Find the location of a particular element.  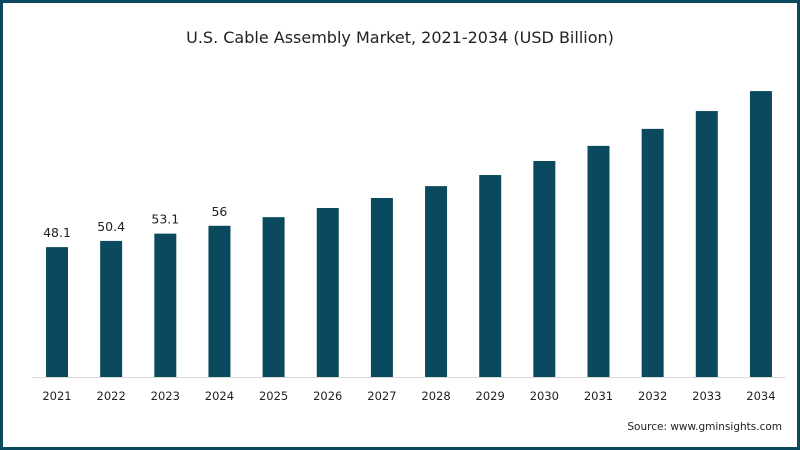

data-label: 50.4 is located at coordinates (111, 226).